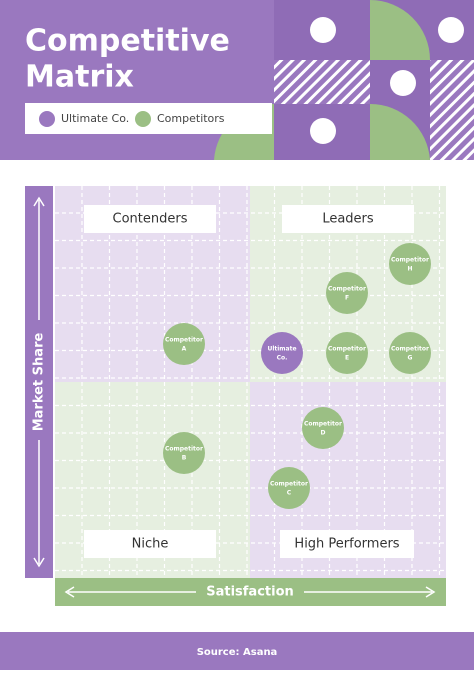 The height and width of the screenshot is (674, 474). I want to click on node-label: C, so click(289, 493).